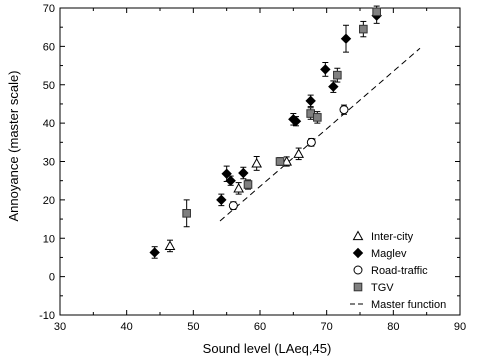 The image size is (478, 363). Describe the element at coordinates (358, 253) in the screenshot. I see `legend-marker-maglev` at that location.